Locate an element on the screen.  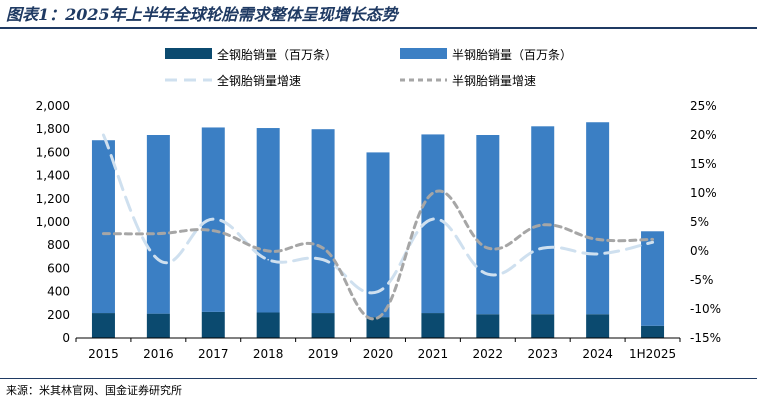
y-left-tick-label: 800 is located at coordinates (58, 245).